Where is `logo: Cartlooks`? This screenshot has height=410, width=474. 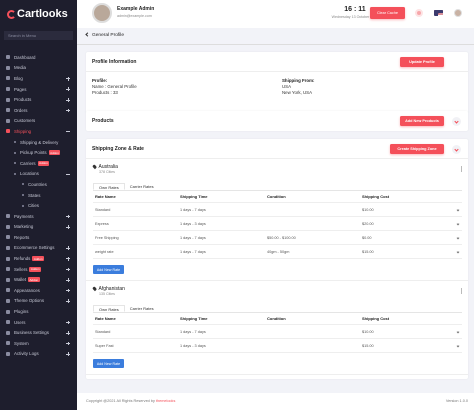 logo: Cartlooks is located at coordinates (38, 14).